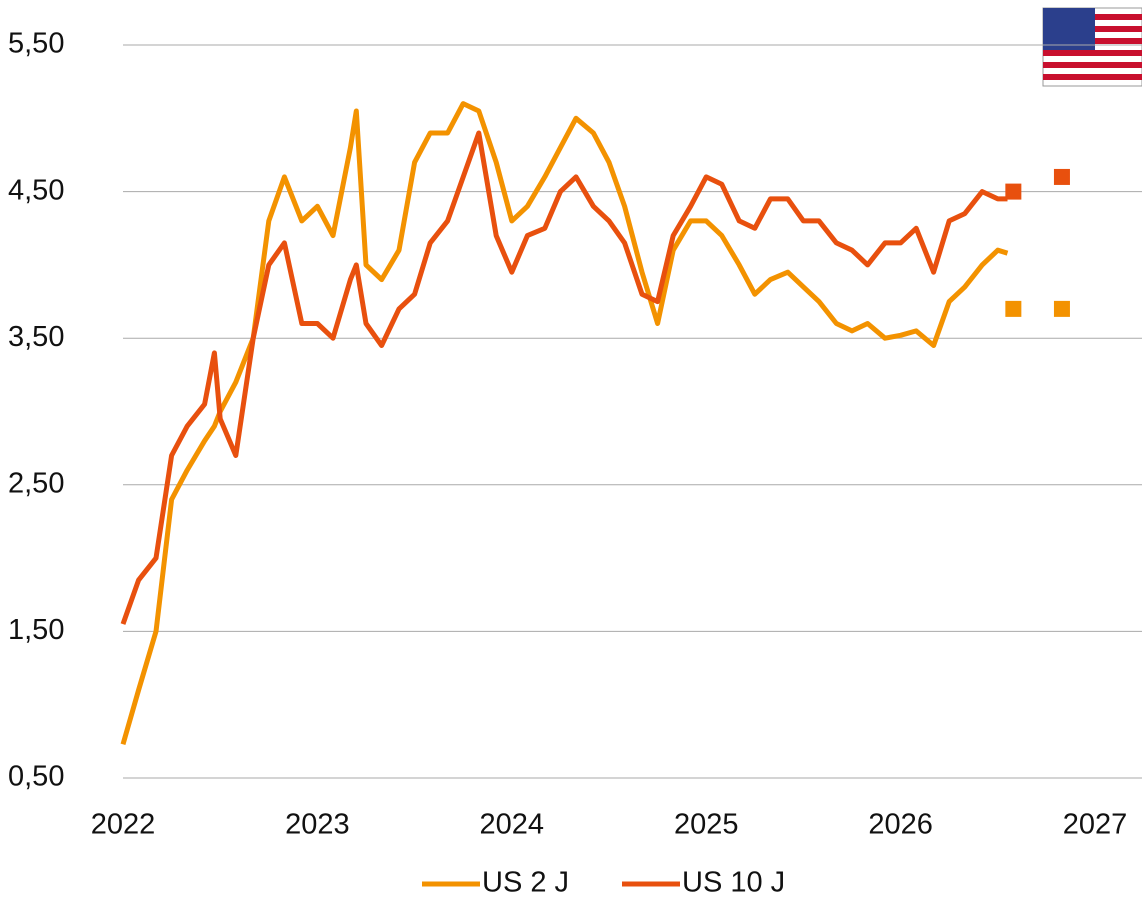 This screenshot has height=903, width=1142. I want to click on legend-label: US 10 J, so click(733, 883).